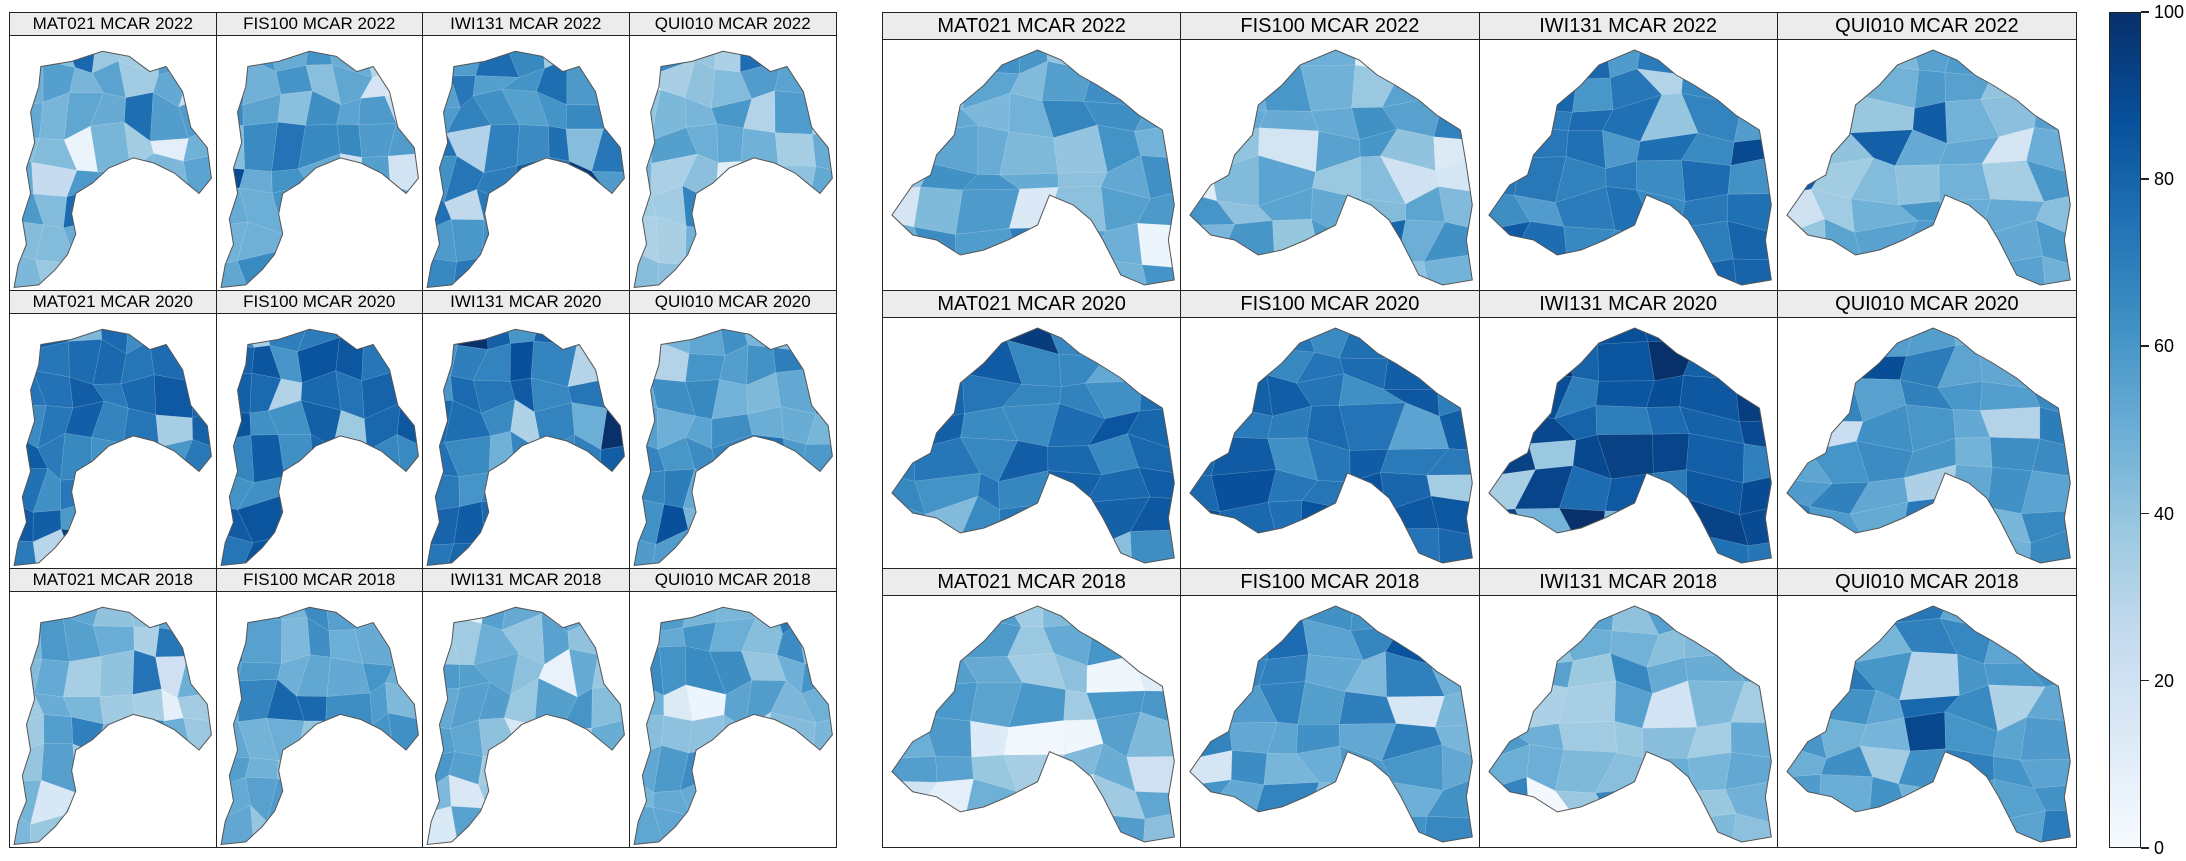  Describe the element at coordinates (1926, 582) in the screenshot. I see `panel-title: QUI010 MCAR 2018` at that location.